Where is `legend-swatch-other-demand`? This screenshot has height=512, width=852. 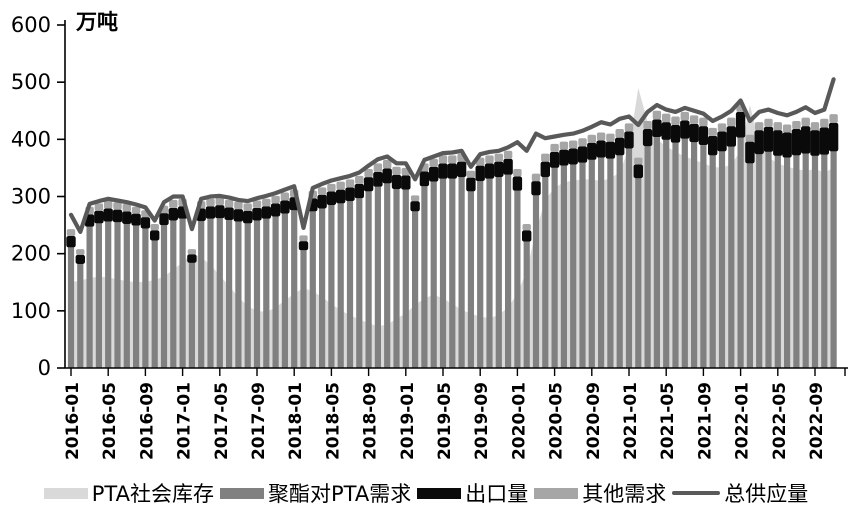
legend-swatch-other-demand is located at coordinates (556, 493).